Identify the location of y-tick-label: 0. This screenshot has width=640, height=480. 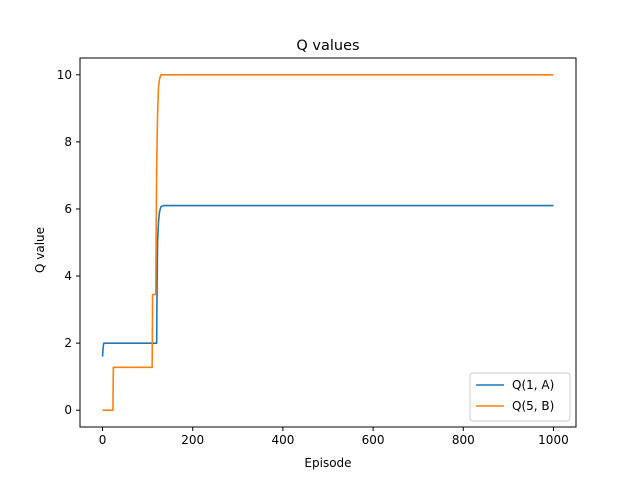
(68, 410).